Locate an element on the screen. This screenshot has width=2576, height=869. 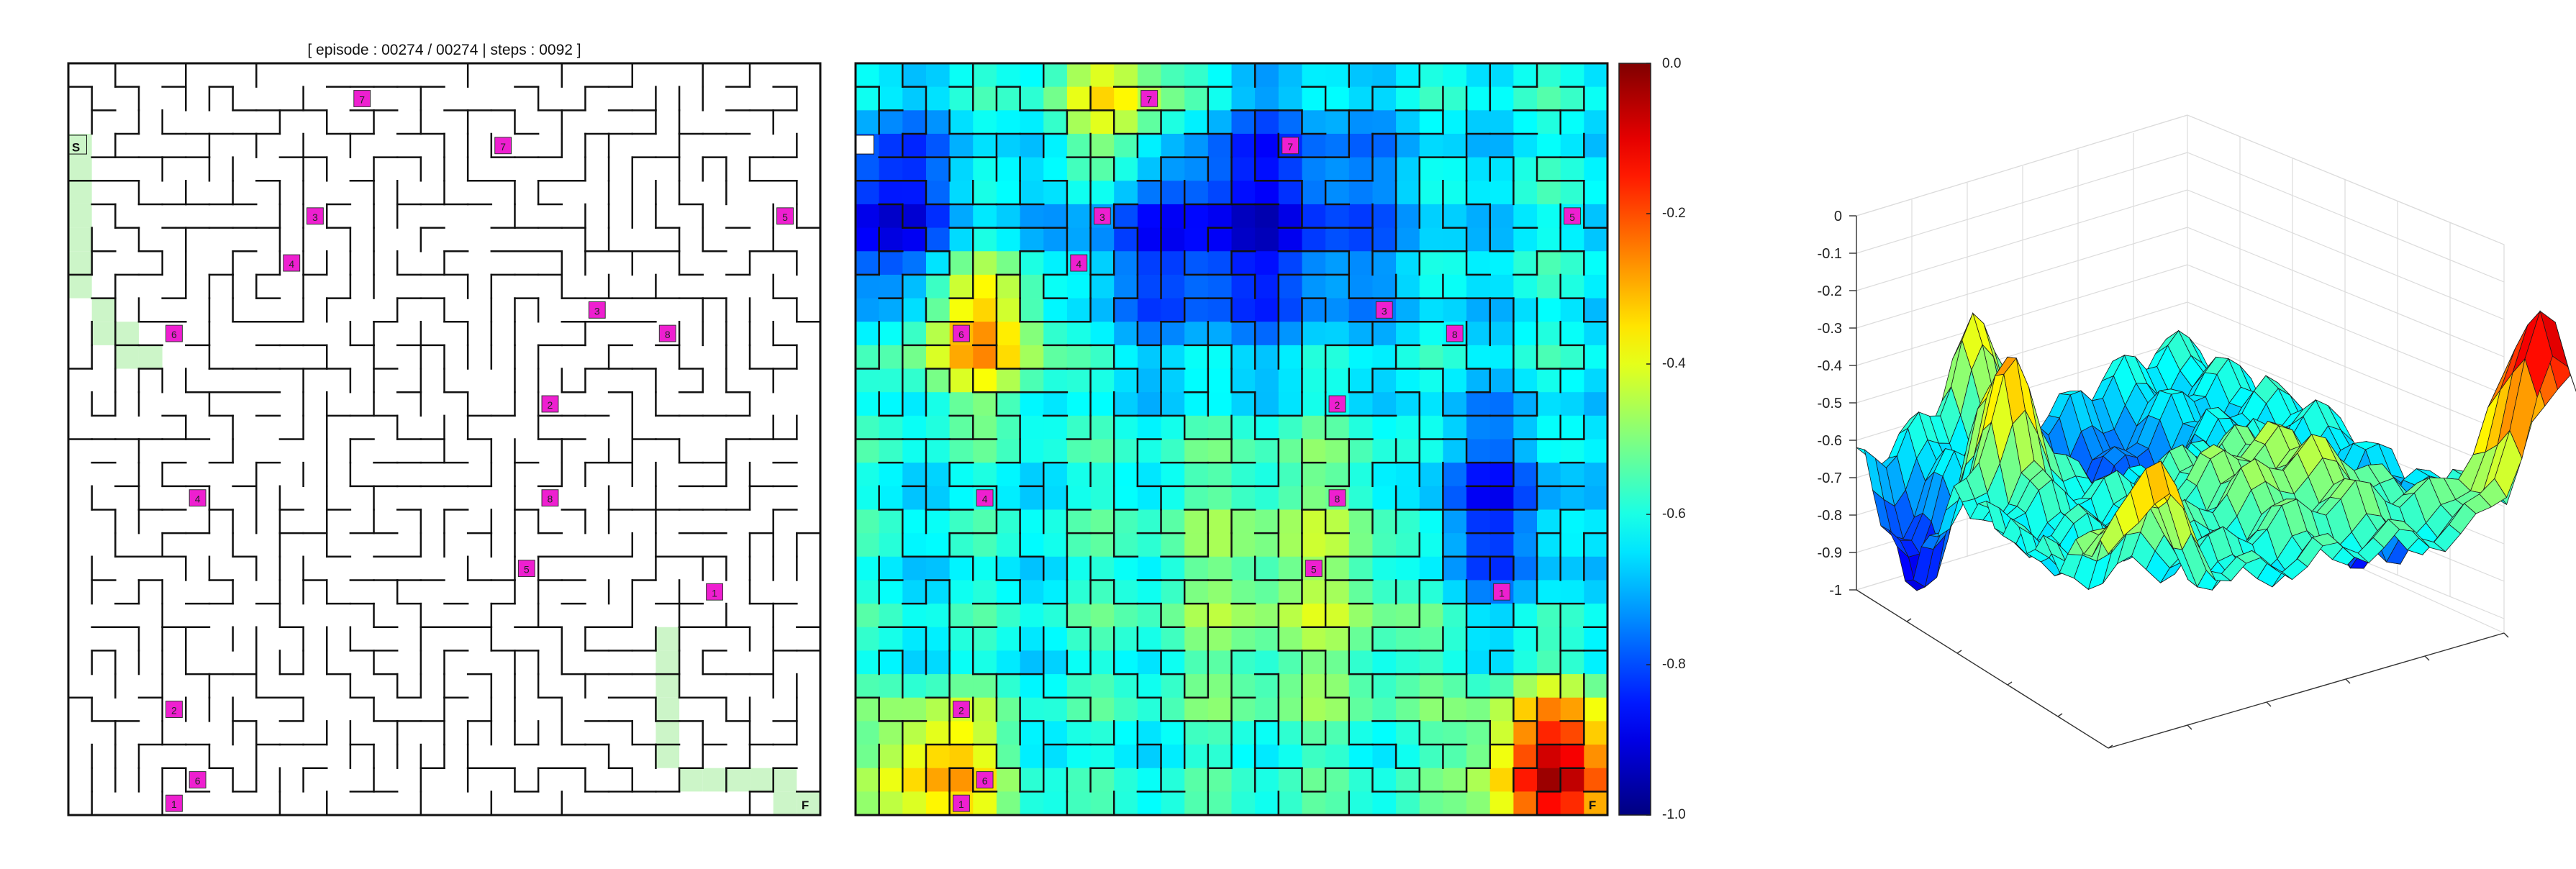
z-tick-label: -0.3 is located at coordinates (1830, 329).